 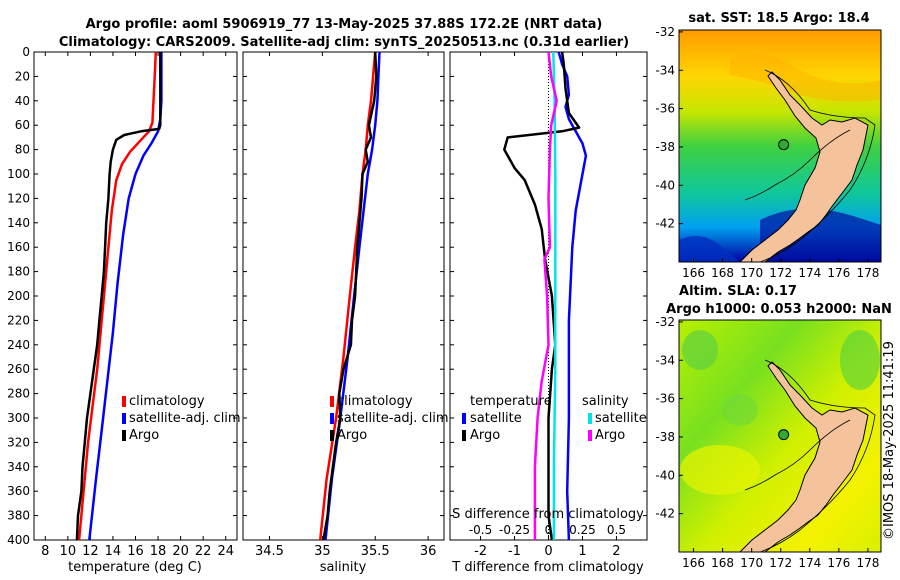 What do you see at coordinates (375, 551) in the screenshot?
I see `x-tick-label: 35.5` at bounding box center [375, 551].